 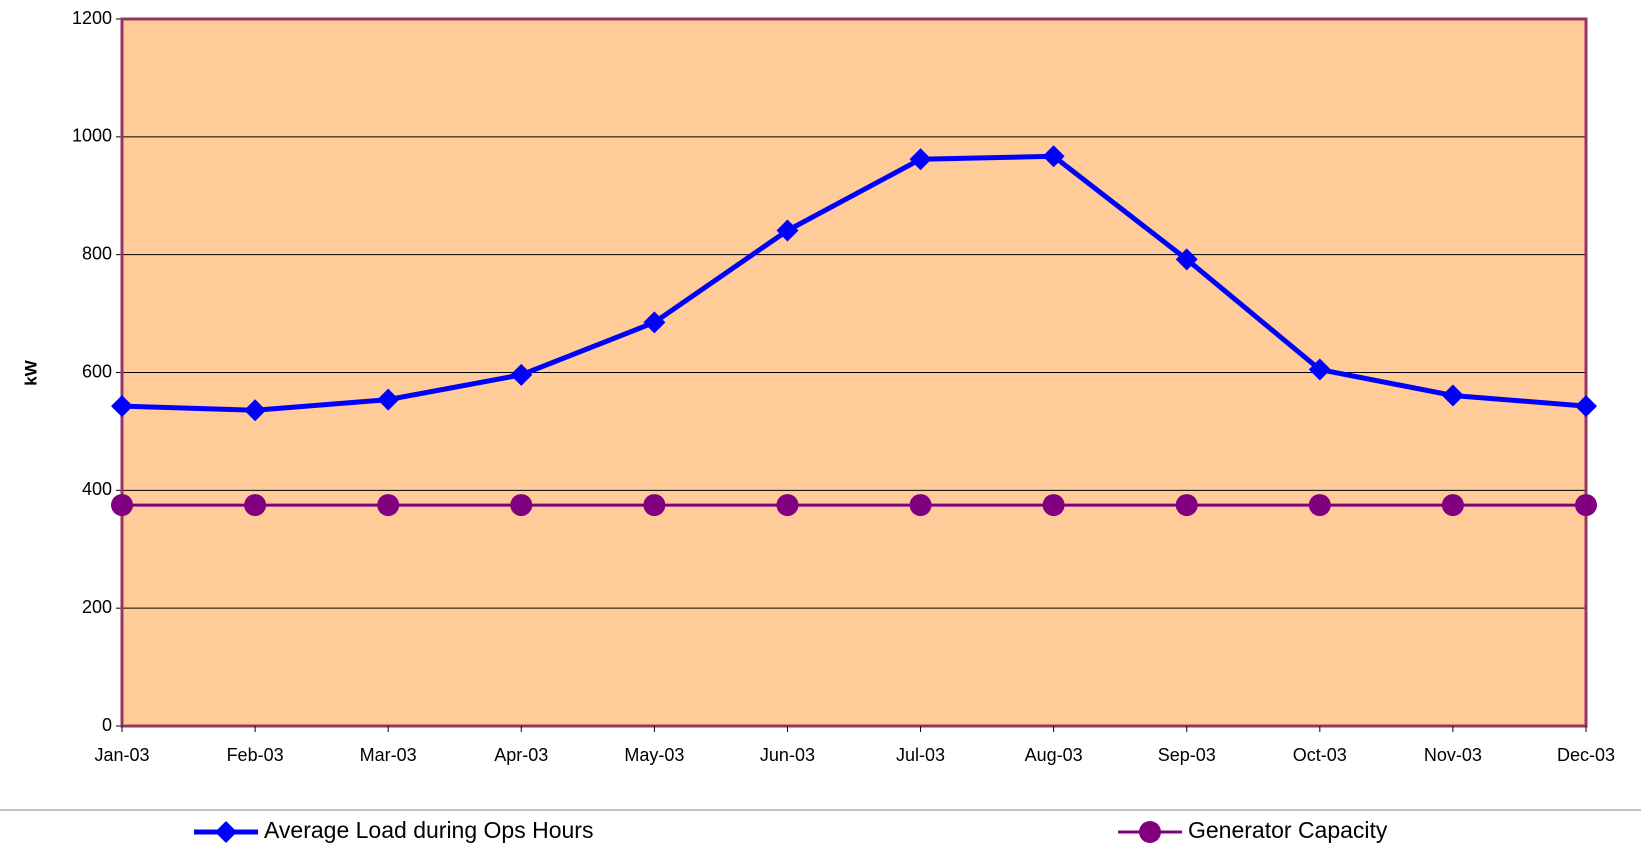 What do you see at coordinates (121, 755) in the screenshot?
I see `x-tick-label: Jan-03` at bounding box center [121, 755].